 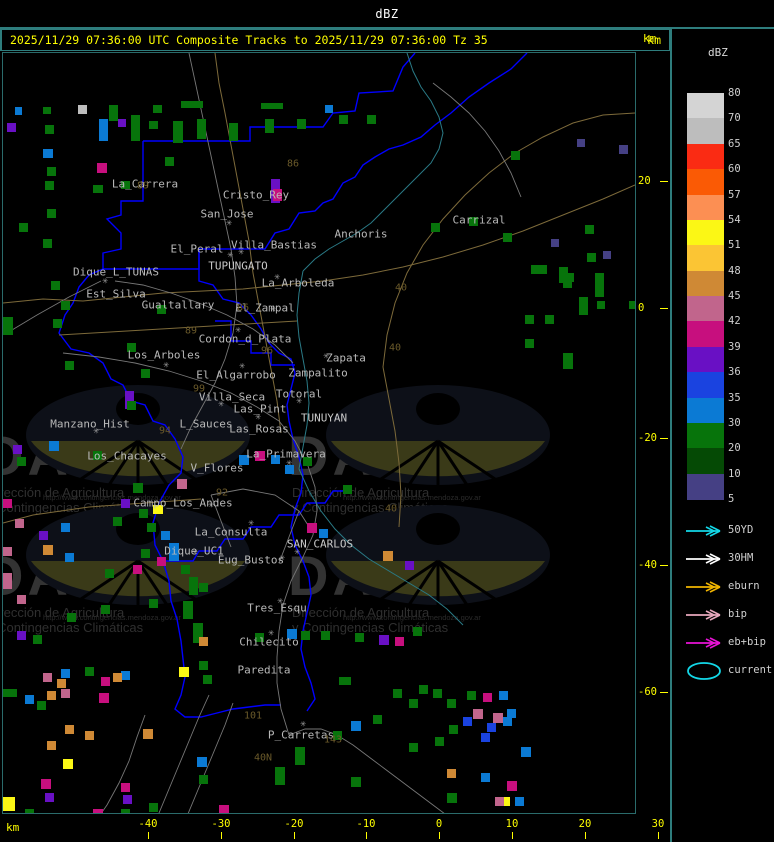 What do you see at coordinates (243, 308) in the screenshot?
I see `road-label: 86` at bounding box center [243, 308].